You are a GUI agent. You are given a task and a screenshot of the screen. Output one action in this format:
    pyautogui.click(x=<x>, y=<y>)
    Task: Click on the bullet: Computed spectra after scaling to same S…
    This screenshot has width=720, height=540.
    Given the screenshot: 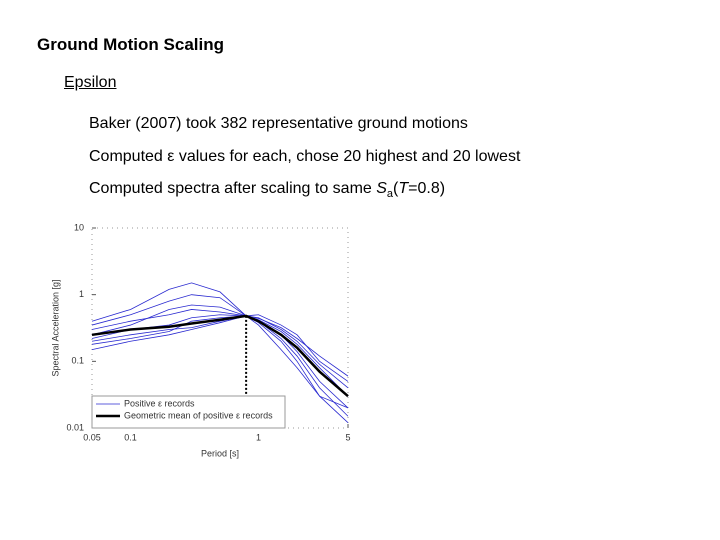 What is the action you would take?
    pyautogui.click(x=267, y=190)
    